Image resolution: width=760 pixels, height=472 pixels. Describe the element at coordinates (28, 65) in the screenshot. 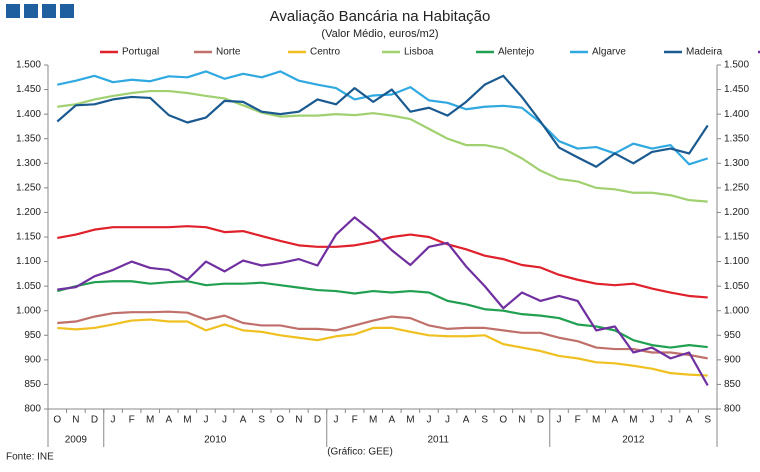

I see `y-tick-label: 1.500` at that location.